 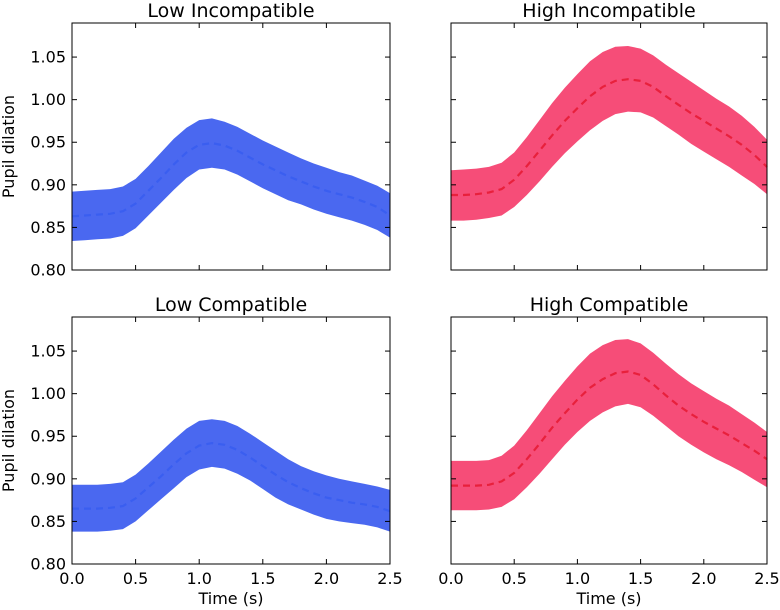 I want to click on subplot-title: High Compatible, so click(x=609, y=305).